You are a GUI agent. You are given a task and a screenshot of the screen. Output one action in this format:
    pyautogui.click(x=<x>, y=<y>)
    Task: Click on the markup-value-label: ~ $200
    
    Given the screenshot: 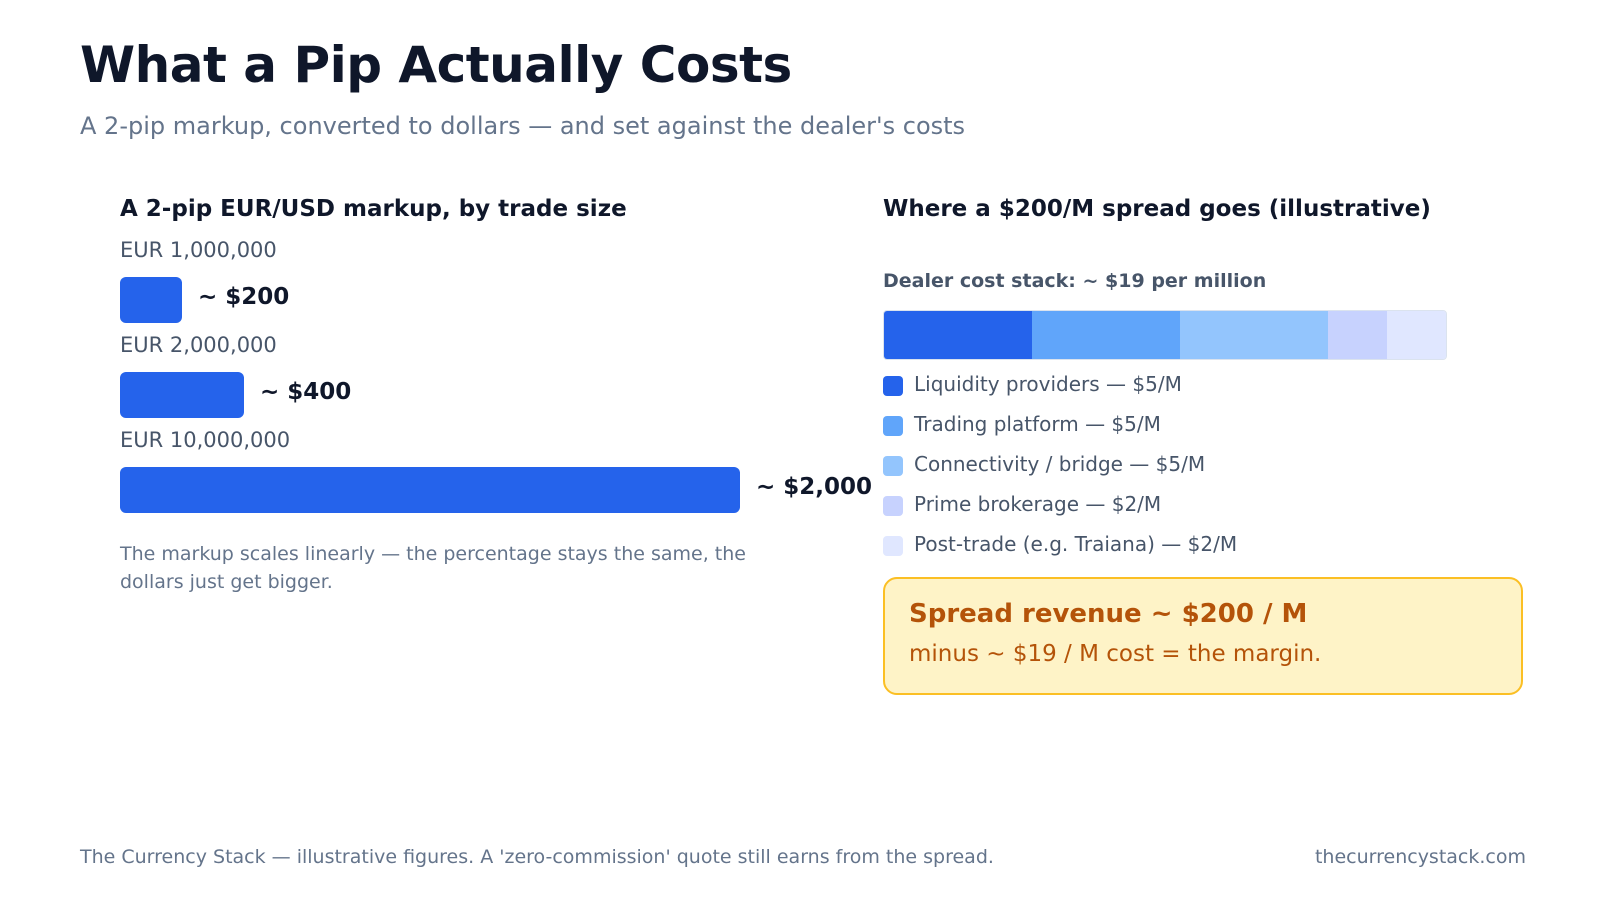 What is the action you would take?
    pyautogui.click(x=244, y=297)
    